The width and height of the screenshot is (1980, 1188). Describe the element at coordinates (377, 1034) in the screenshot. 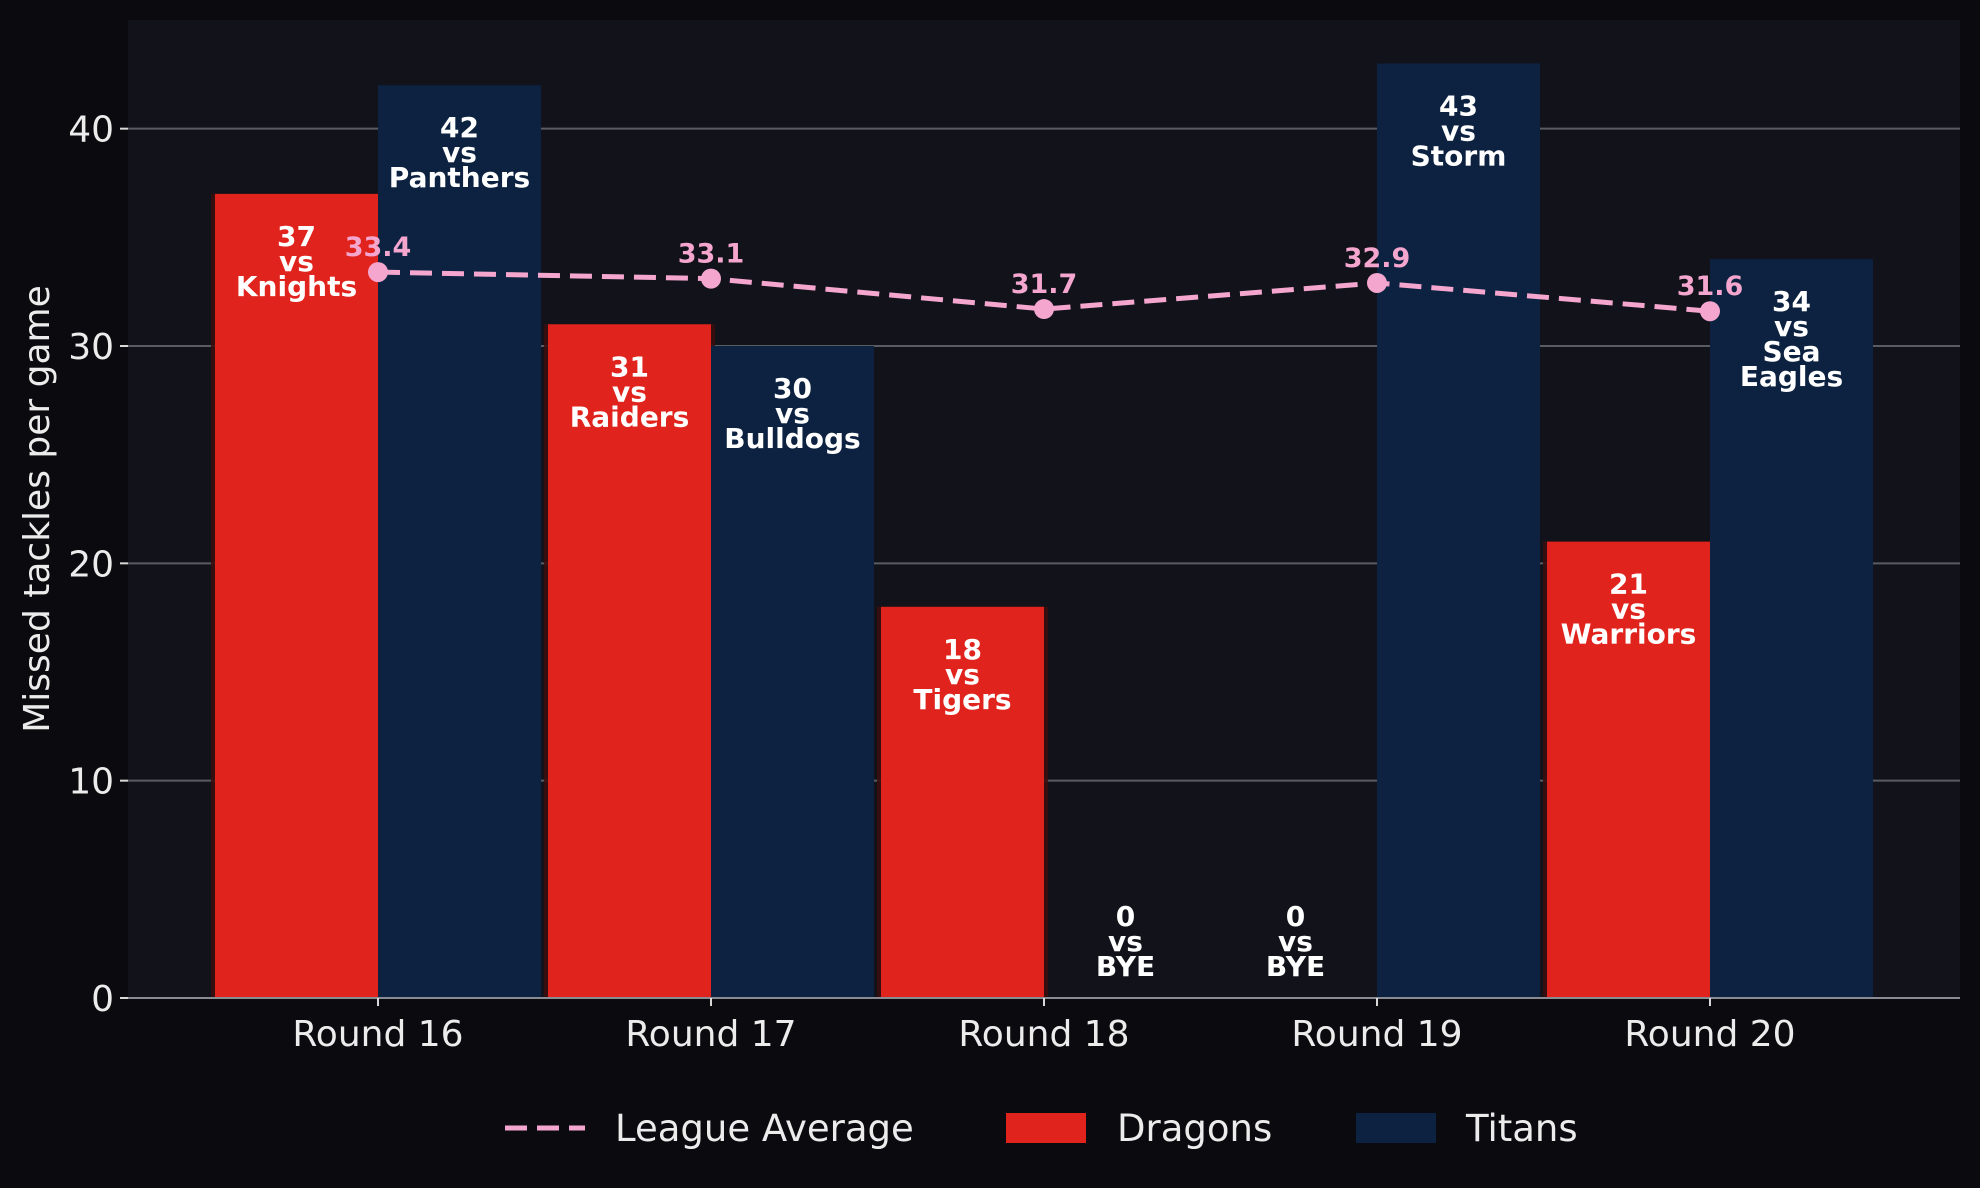

I see `x-tick-label: Round 16` at that location.